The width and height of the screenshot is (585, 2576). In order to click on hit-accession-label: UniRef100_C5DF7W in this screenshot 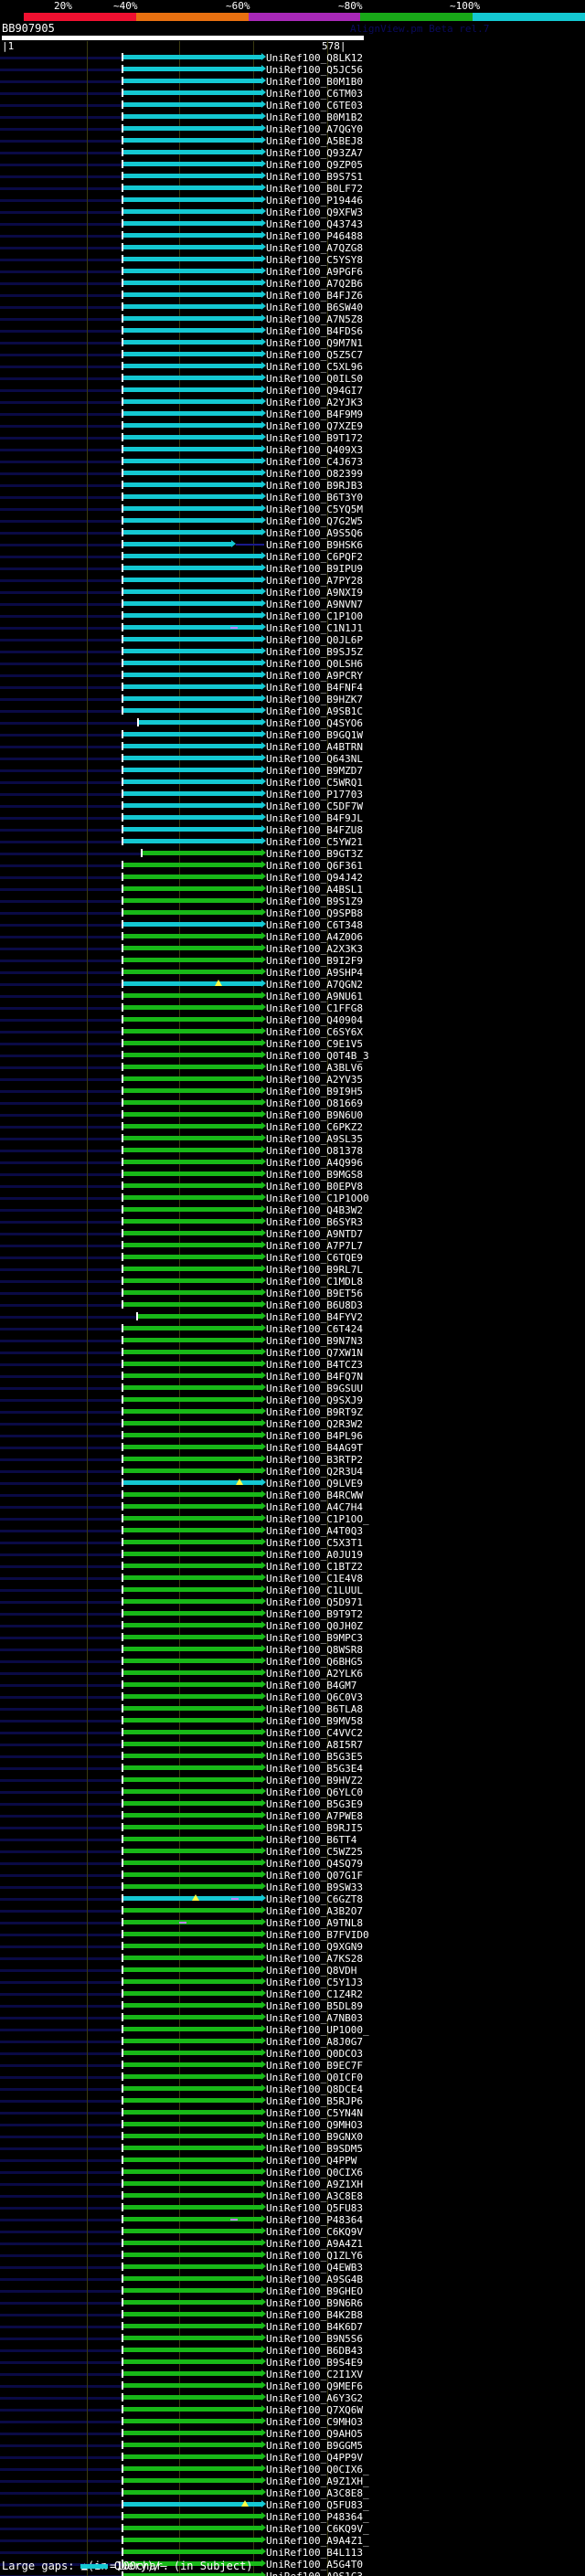, I will do `click(314, 806)`.